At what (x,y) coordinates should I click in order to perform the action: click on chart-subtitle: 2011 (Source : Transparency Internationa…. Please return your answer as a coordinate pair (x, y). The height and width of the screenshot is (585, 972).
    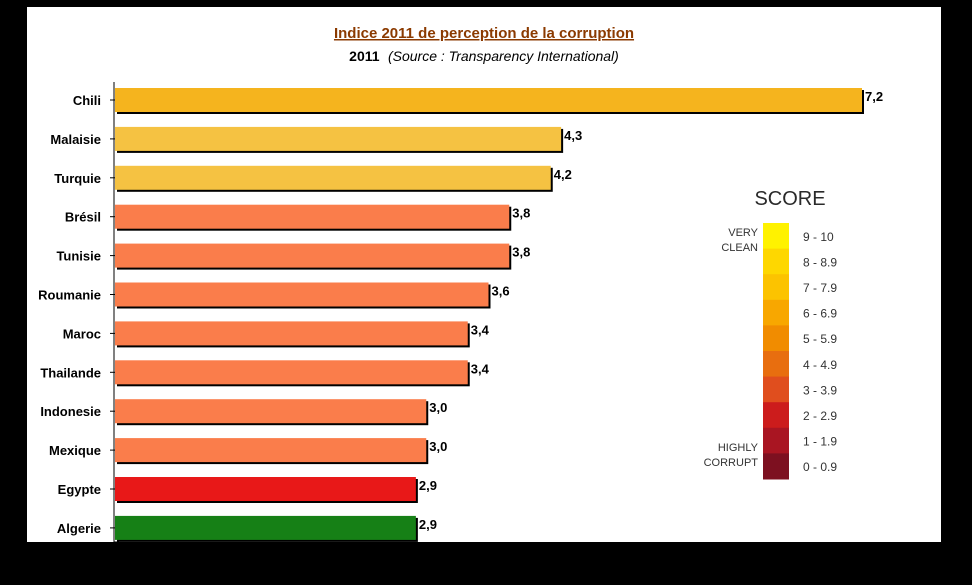
    Looking at the image, I should click on (484, 56).